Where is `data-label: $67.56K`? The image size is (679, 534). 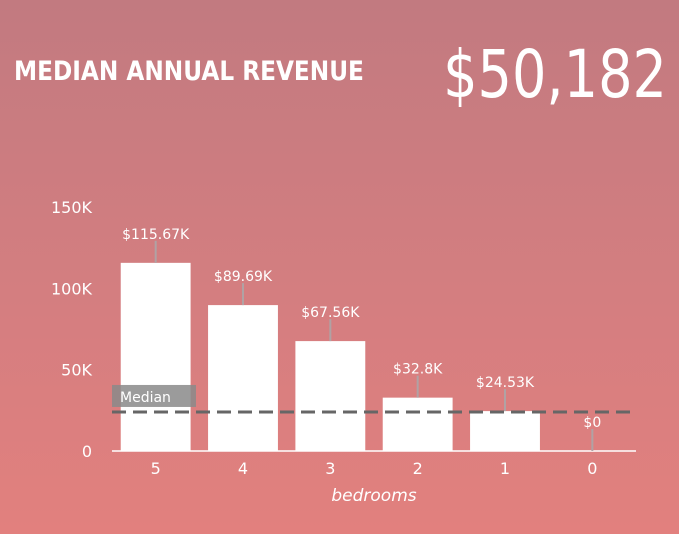
data-label: $67.56K is located at coordinates (330, 313).